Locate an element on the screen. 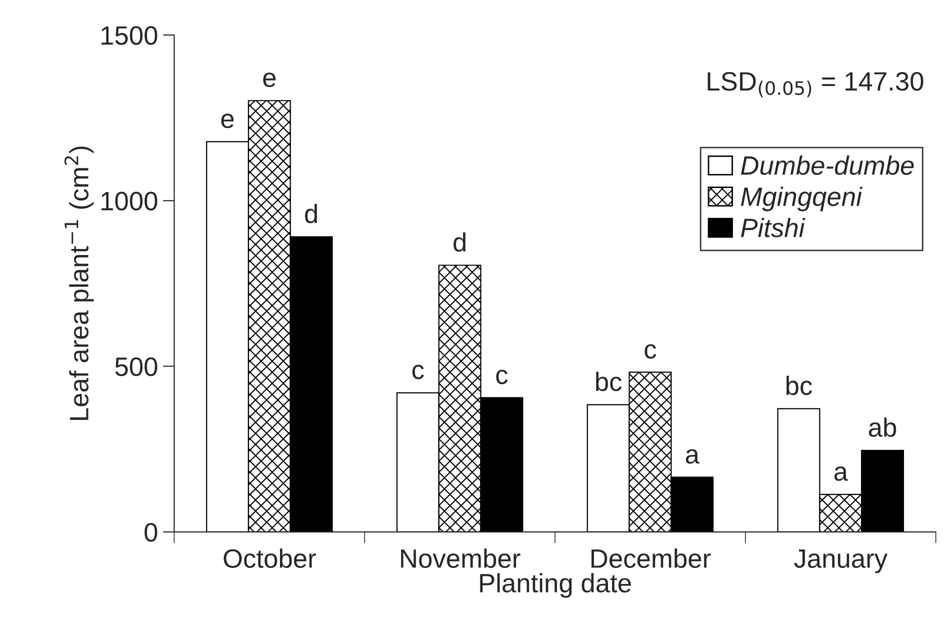  y-tick-label: 1000 is located at coordinates (130, 201).